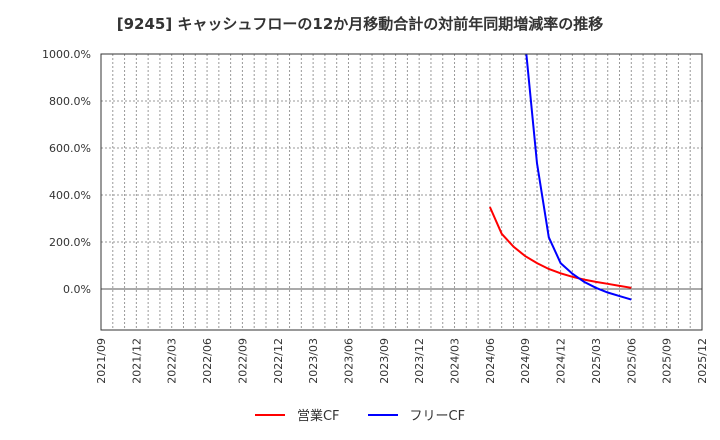  Describe the element at coordinates (561, 361) in the screenshot. I see `x-tick-label: 2024/12` at that location.